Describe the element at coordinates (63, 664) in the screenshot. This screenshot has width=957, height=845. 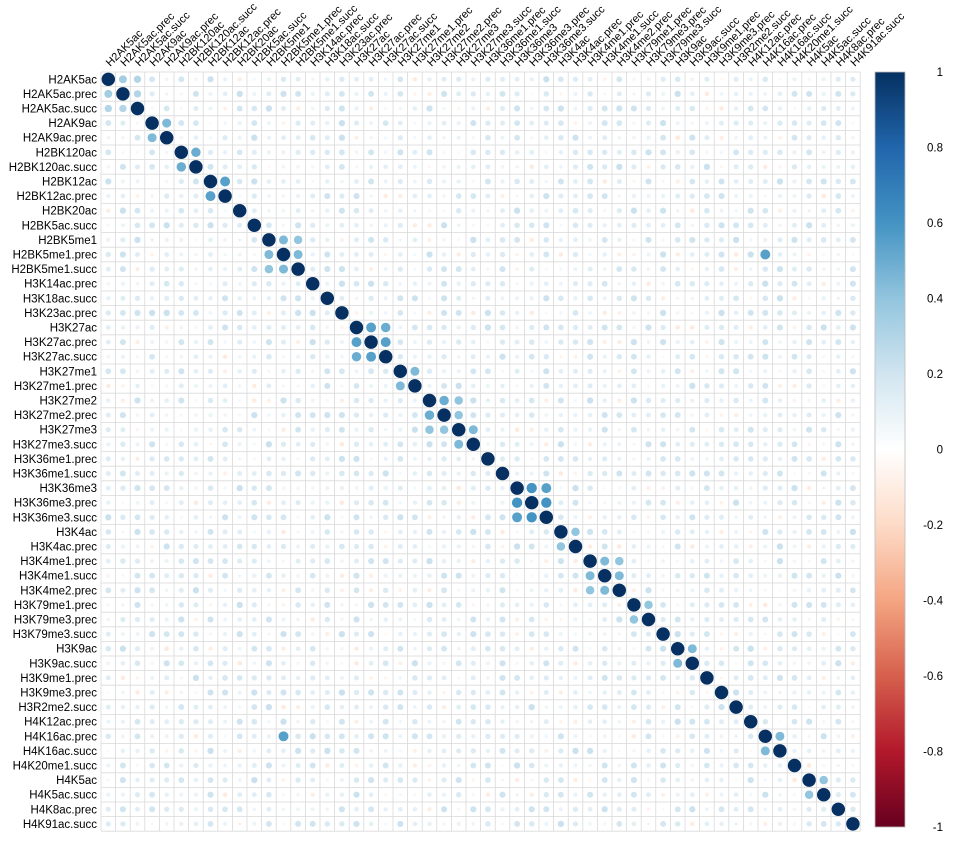
I see `row-label: H3K9ac.succ` at that location.